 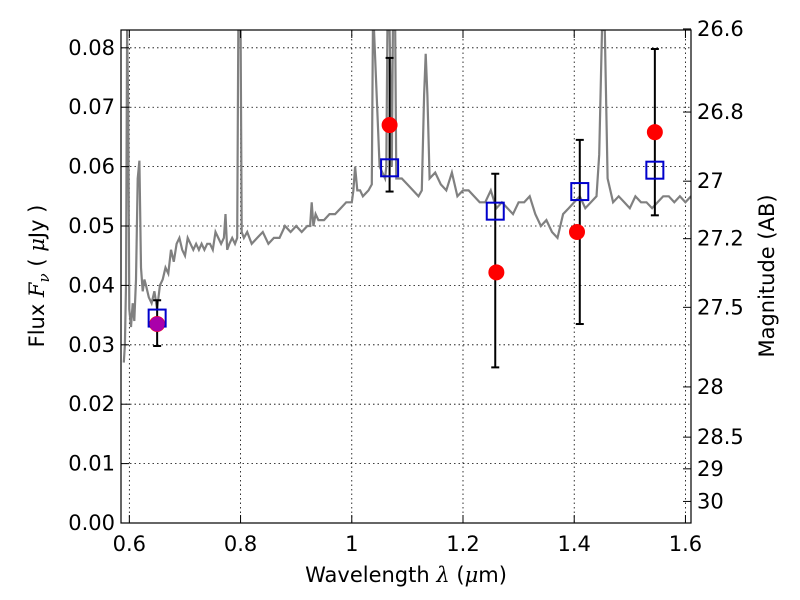 What do you see at coordinates (767, 275) in the screenshot?
I see `y2-axis-label: Magnitude (AB)` at bounding box center [767, 275].